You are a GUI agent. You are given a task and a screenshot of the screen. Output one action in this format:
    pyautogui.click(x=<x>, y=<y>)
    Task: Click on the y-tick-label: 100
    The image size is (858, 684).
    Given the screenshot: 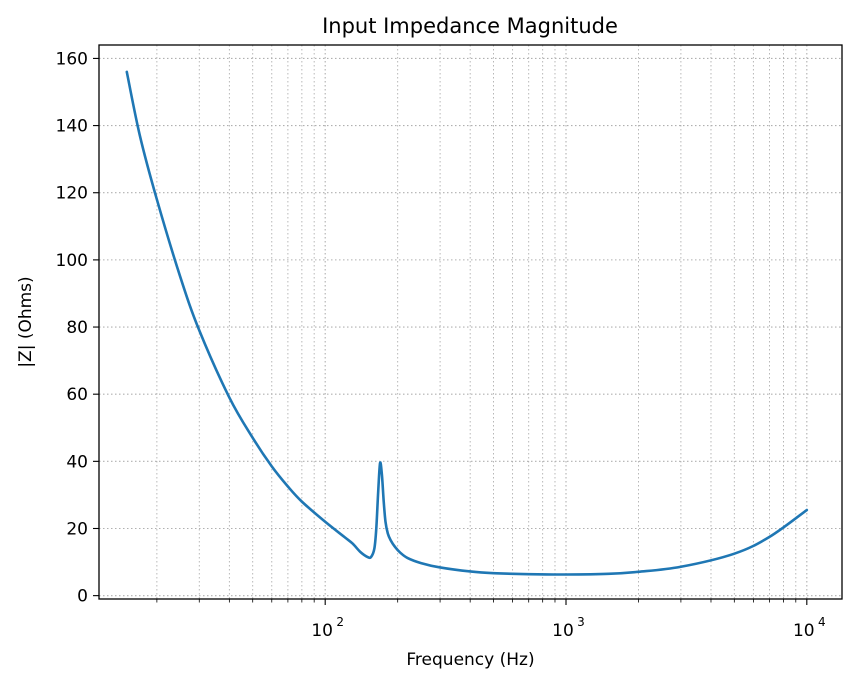 What is the action you would take?
    pyautogui.click(x=72, y=261)
    